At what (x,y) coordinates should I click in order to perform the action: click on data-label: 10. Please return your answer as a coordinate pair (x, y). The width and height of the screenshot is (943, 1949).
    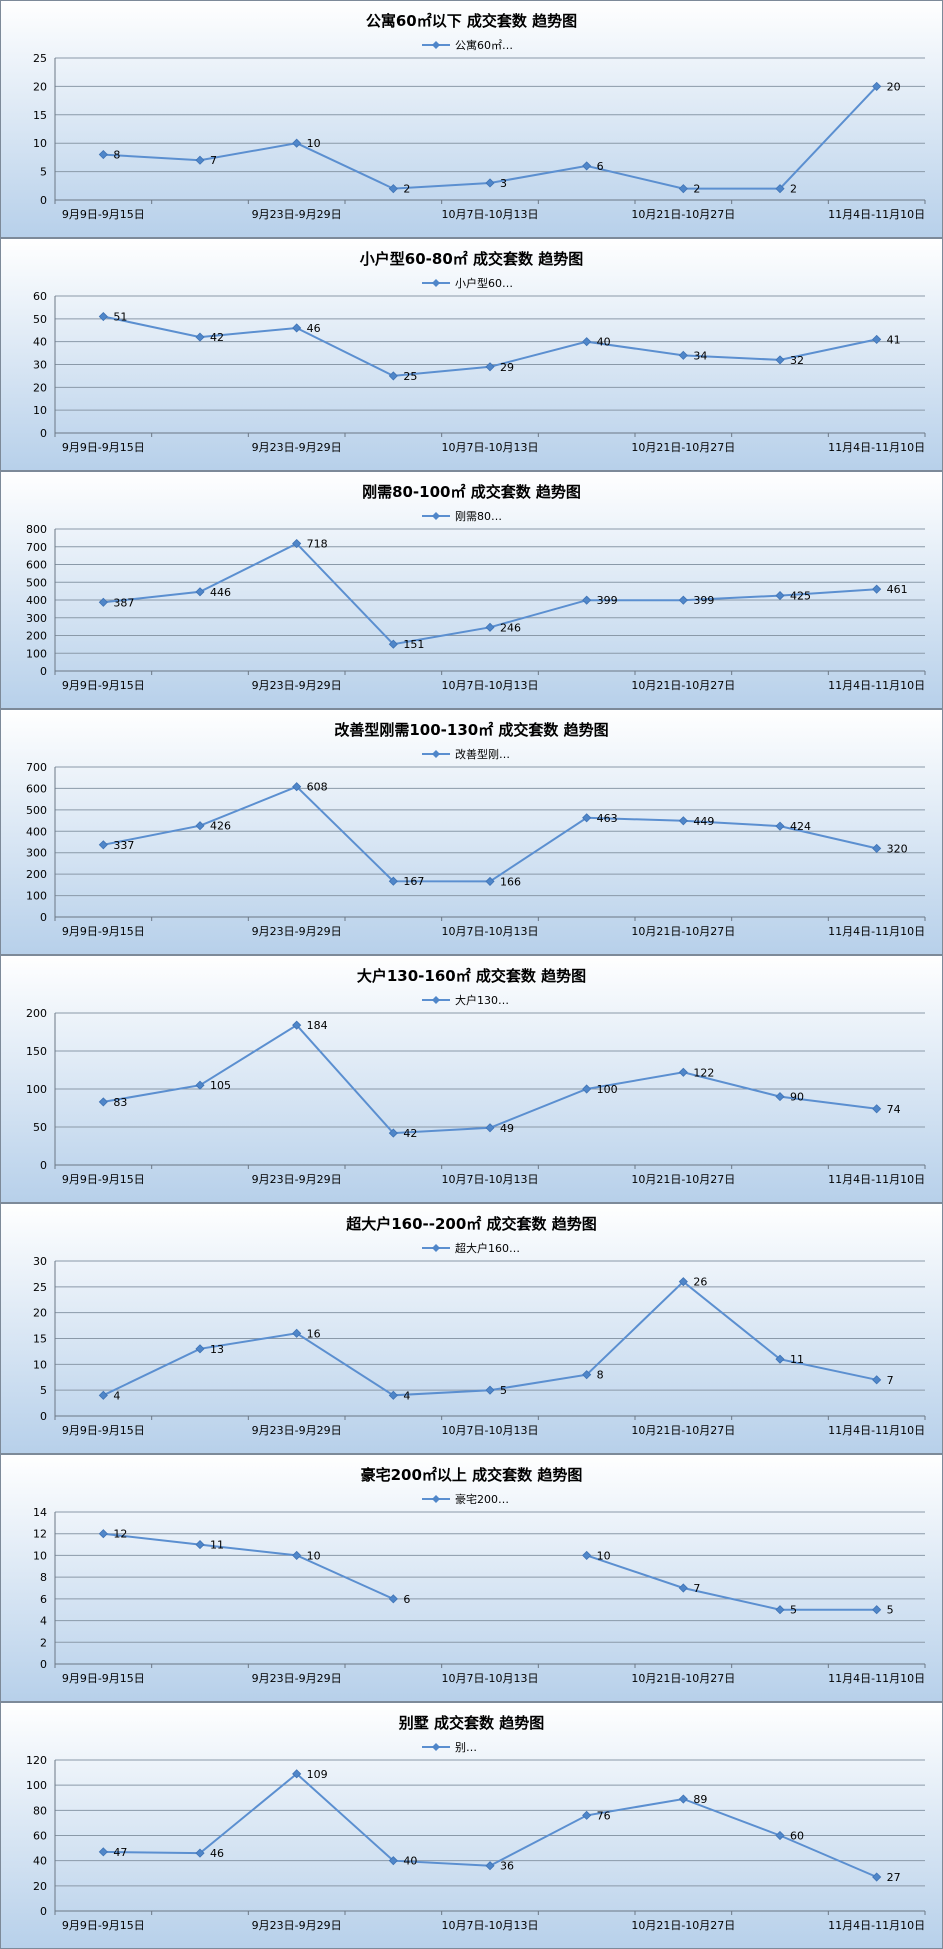
    Looking at the image, I should click on (604, 1555).